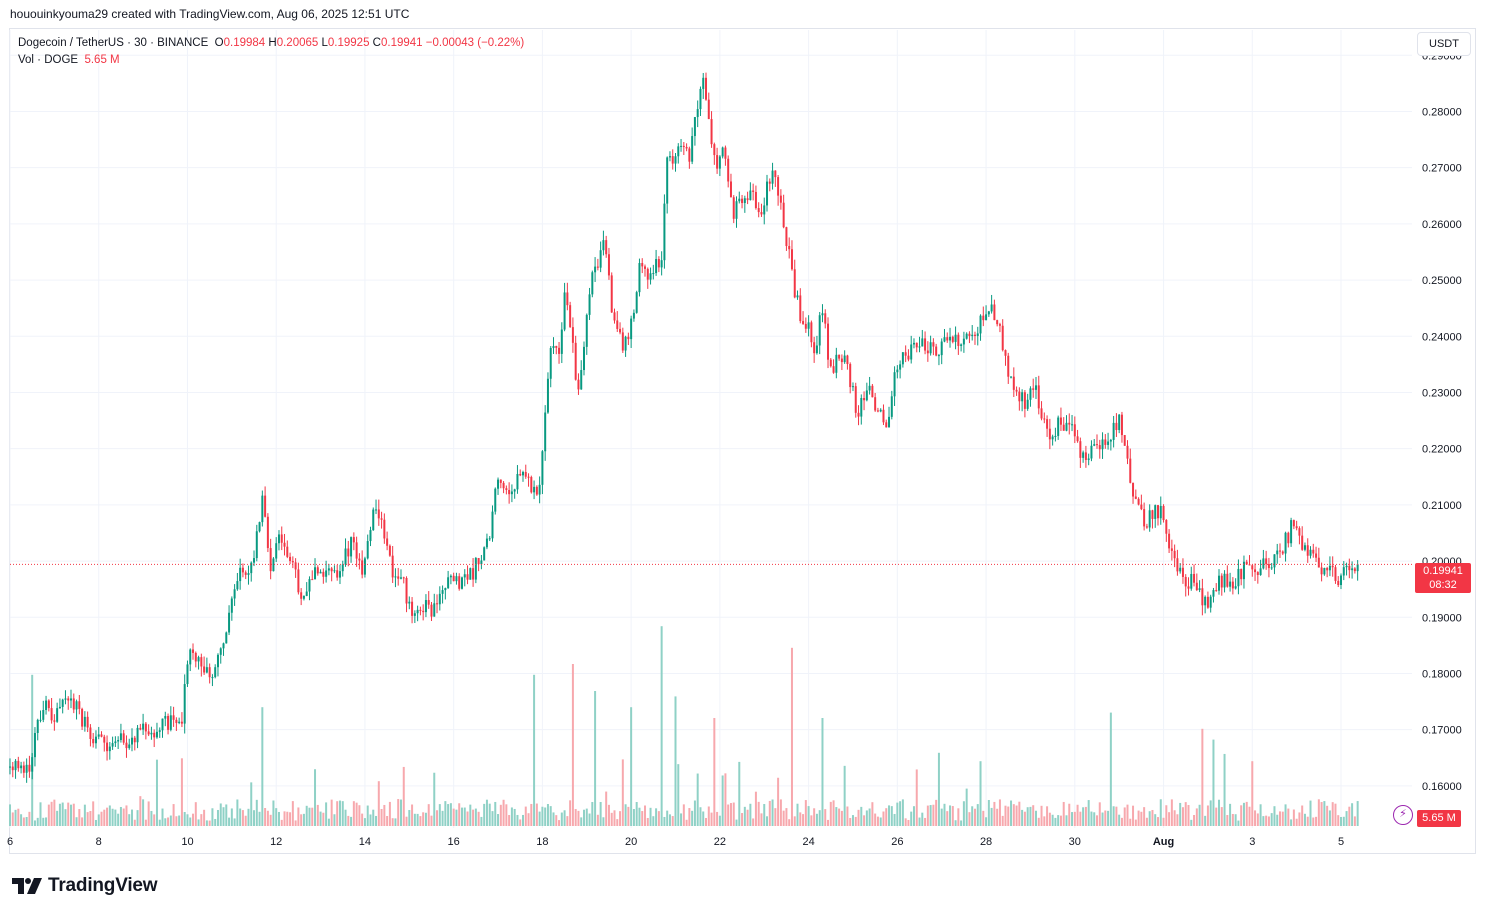 The height and width of the screenshot is (915, 1486). I want to click on legend-change: −0.00043 (−0.22%), so click(475, 43).